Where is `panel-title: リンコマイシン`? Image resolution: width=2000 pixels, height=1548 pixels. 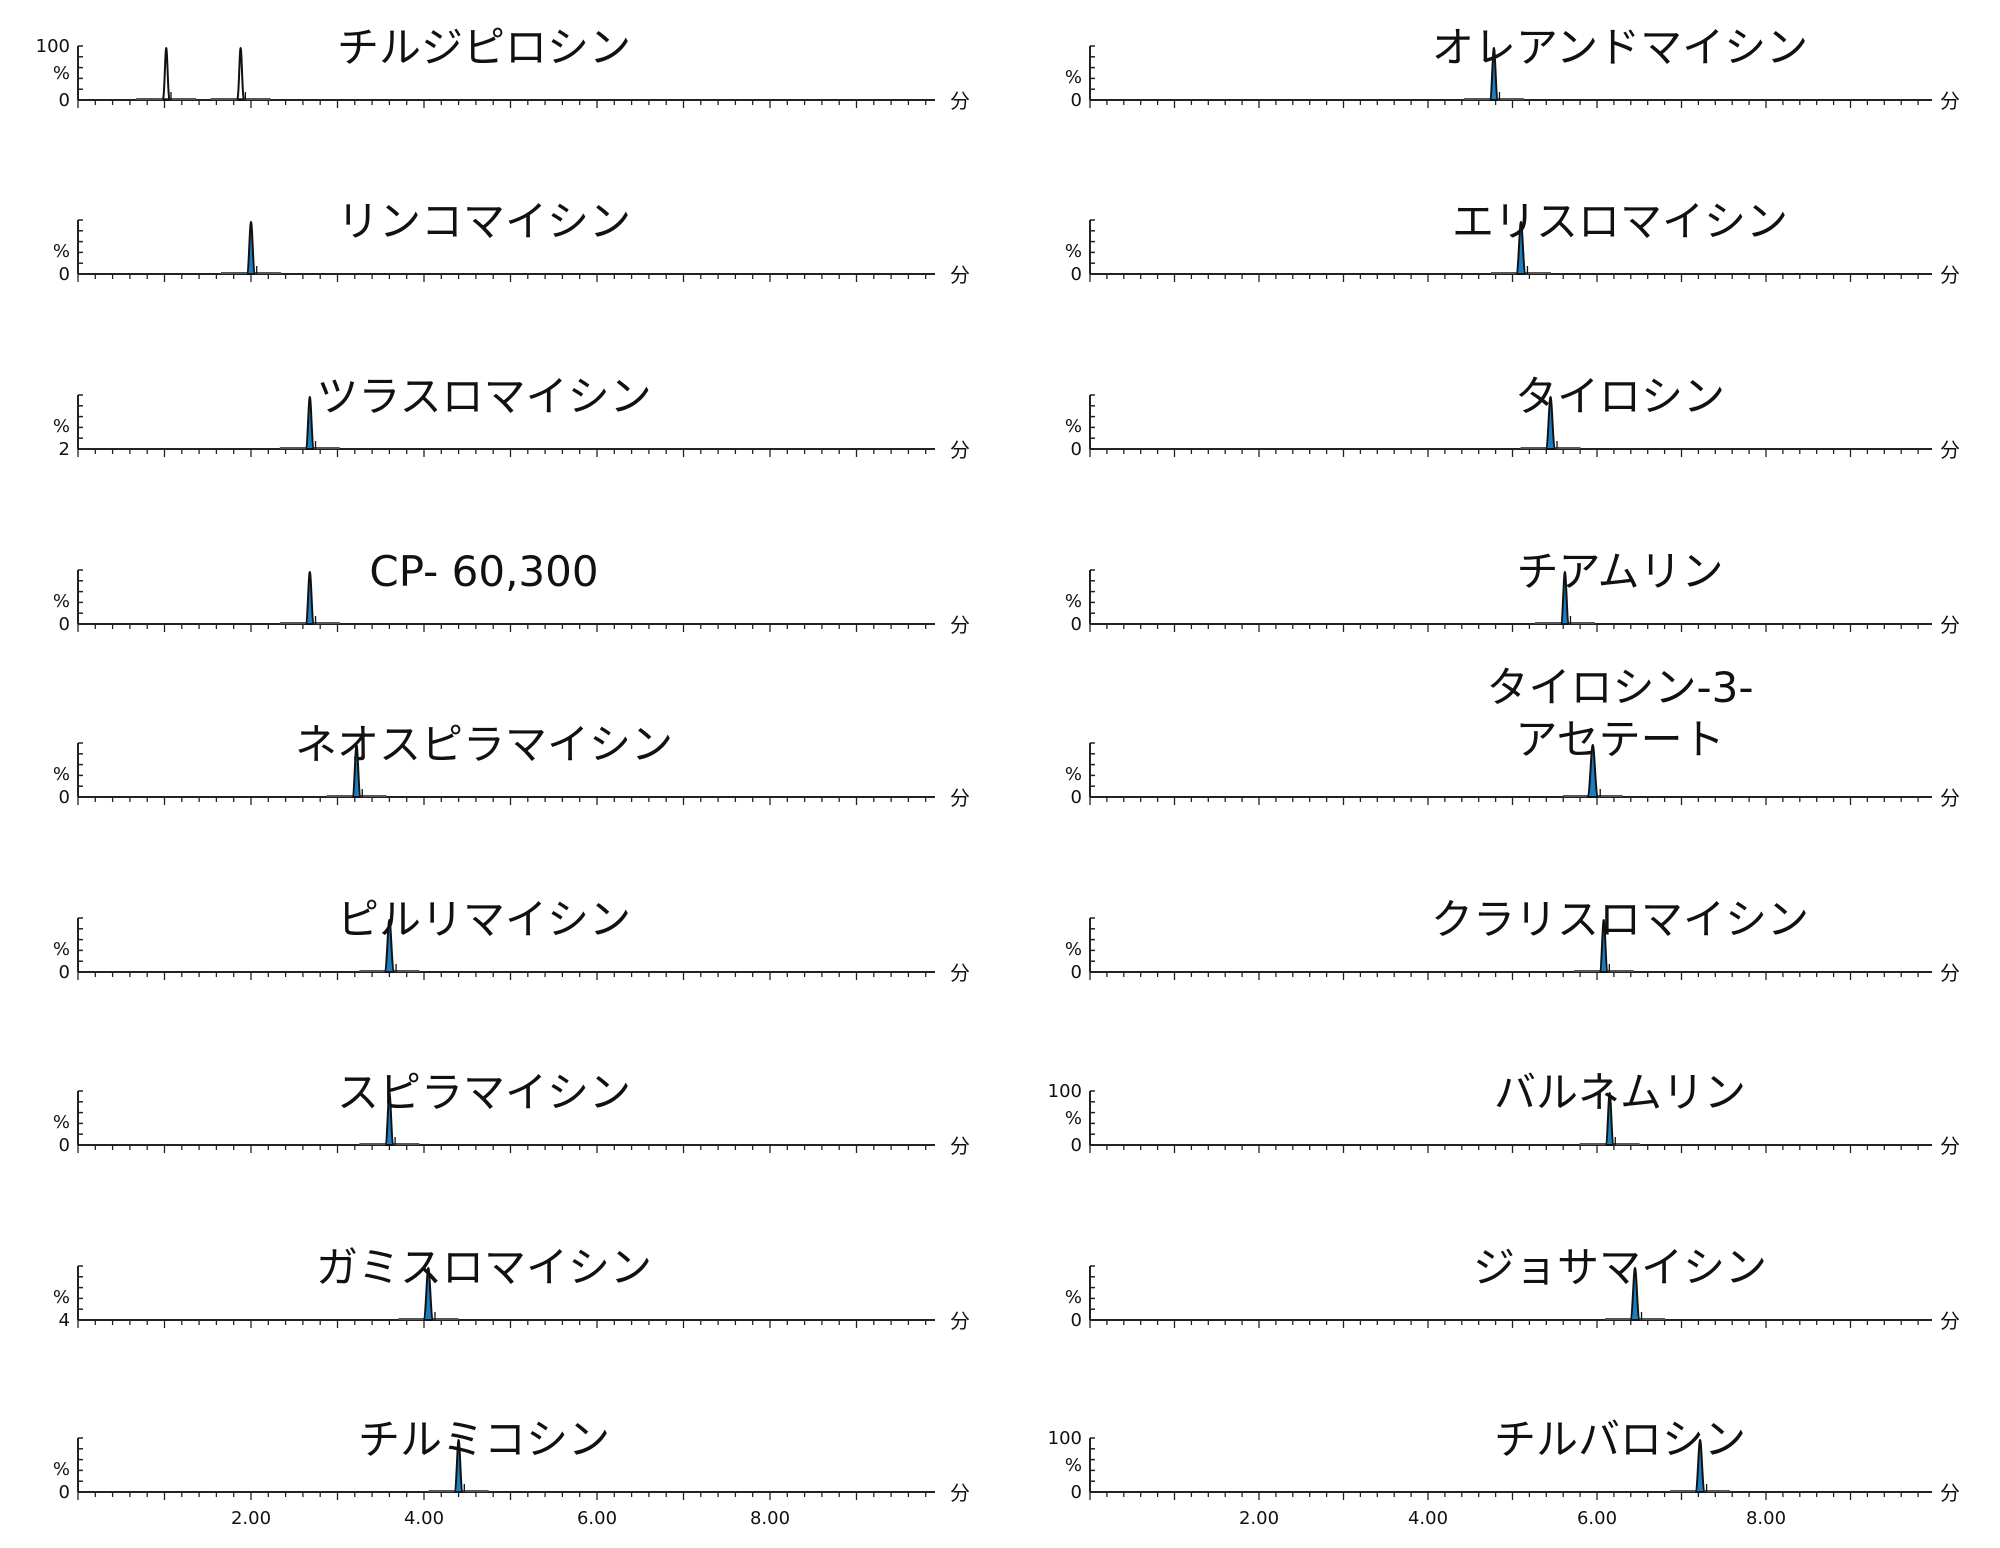 panel-title: リンコマイシン is located at coordinates (484, 221).